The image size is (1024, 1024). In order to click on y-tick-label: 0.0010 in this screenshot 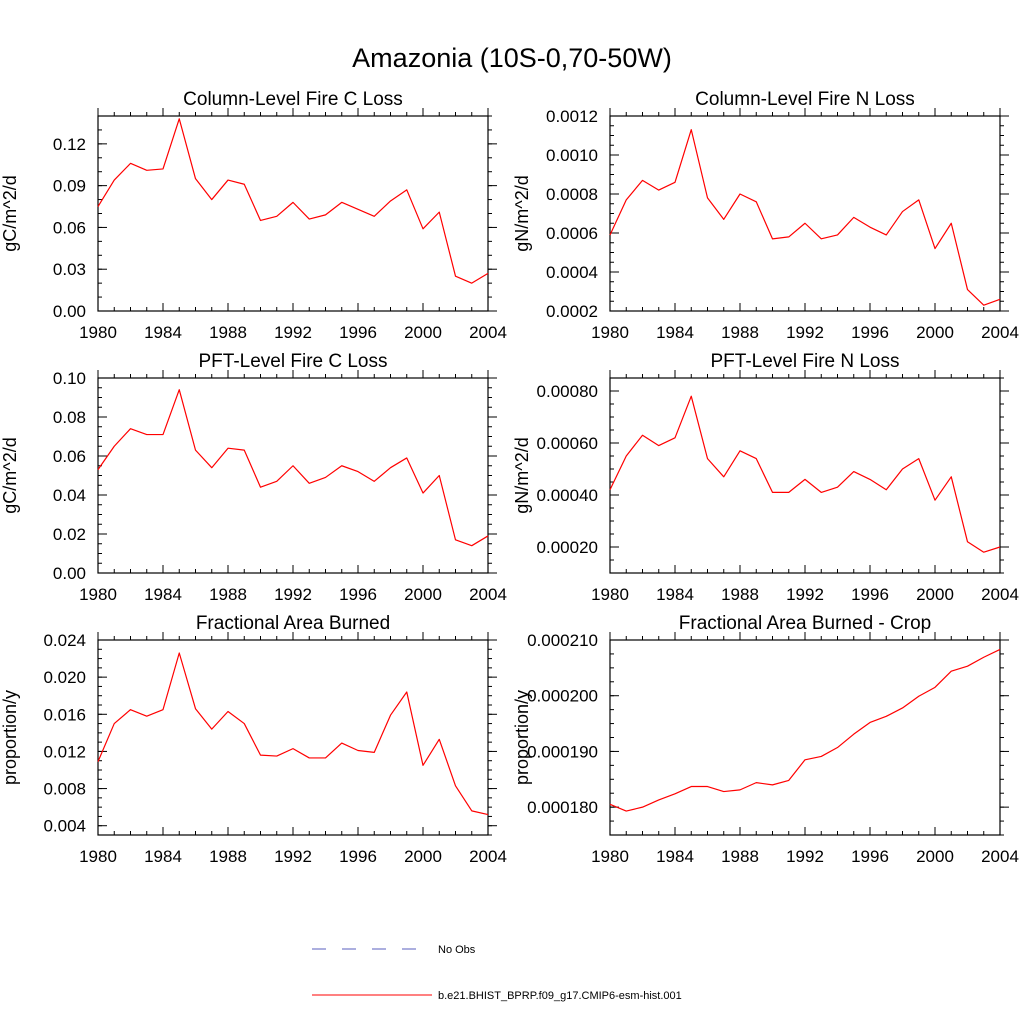, I will do `click(572, 155)`.